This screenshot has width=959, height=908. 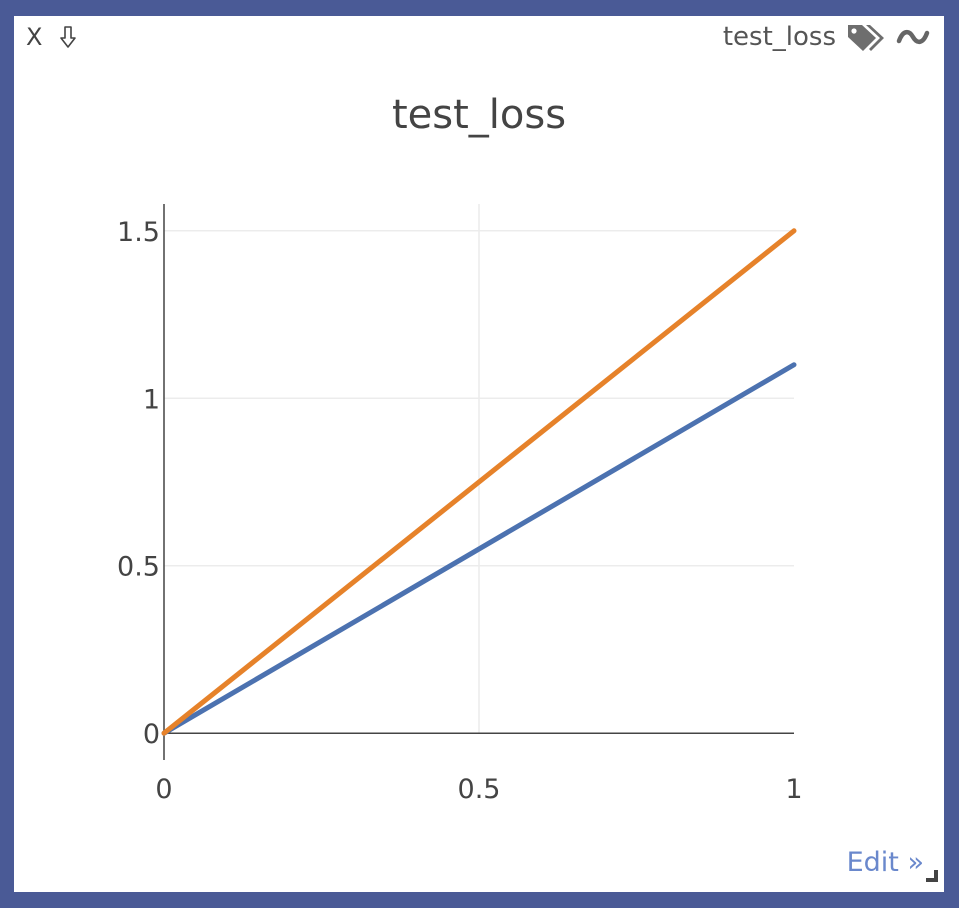 I want to click on download-button, so click(x=68, y=37).